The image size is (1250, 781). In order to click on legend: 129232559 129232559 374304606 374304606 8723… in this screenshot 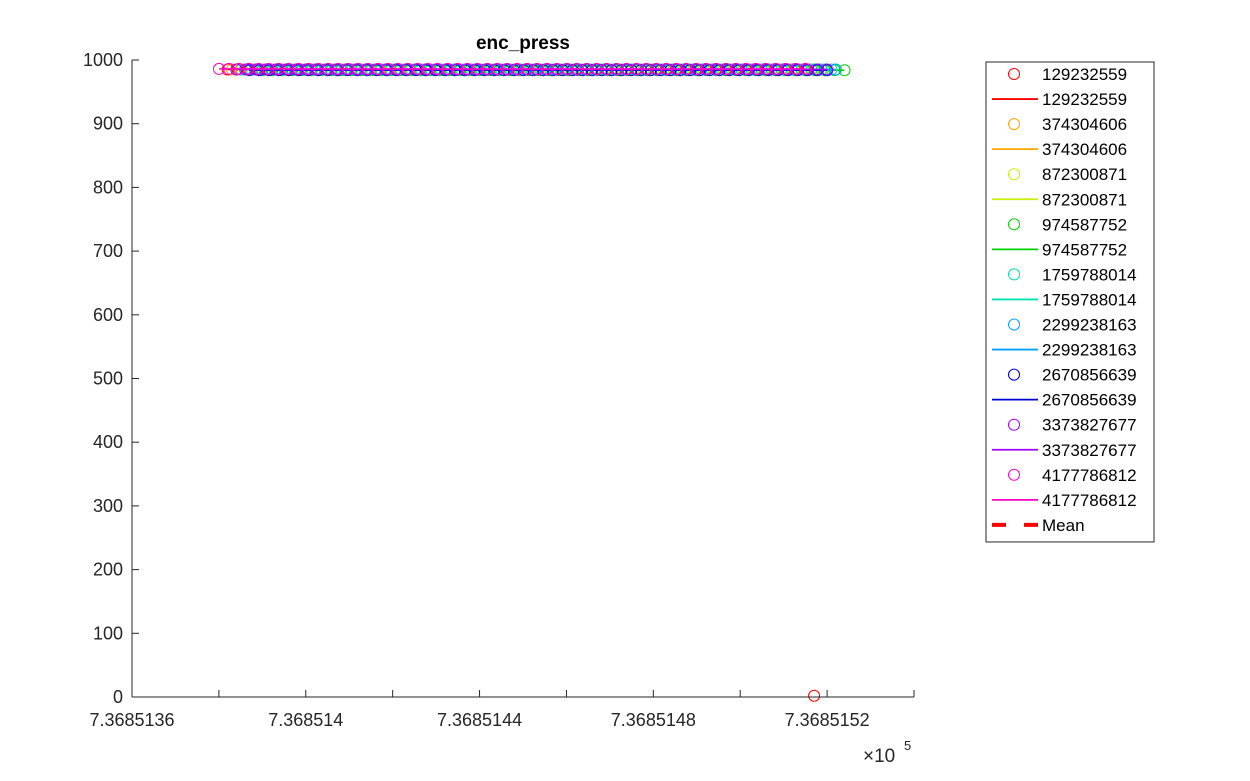, I will do `click(1070, 302)`.